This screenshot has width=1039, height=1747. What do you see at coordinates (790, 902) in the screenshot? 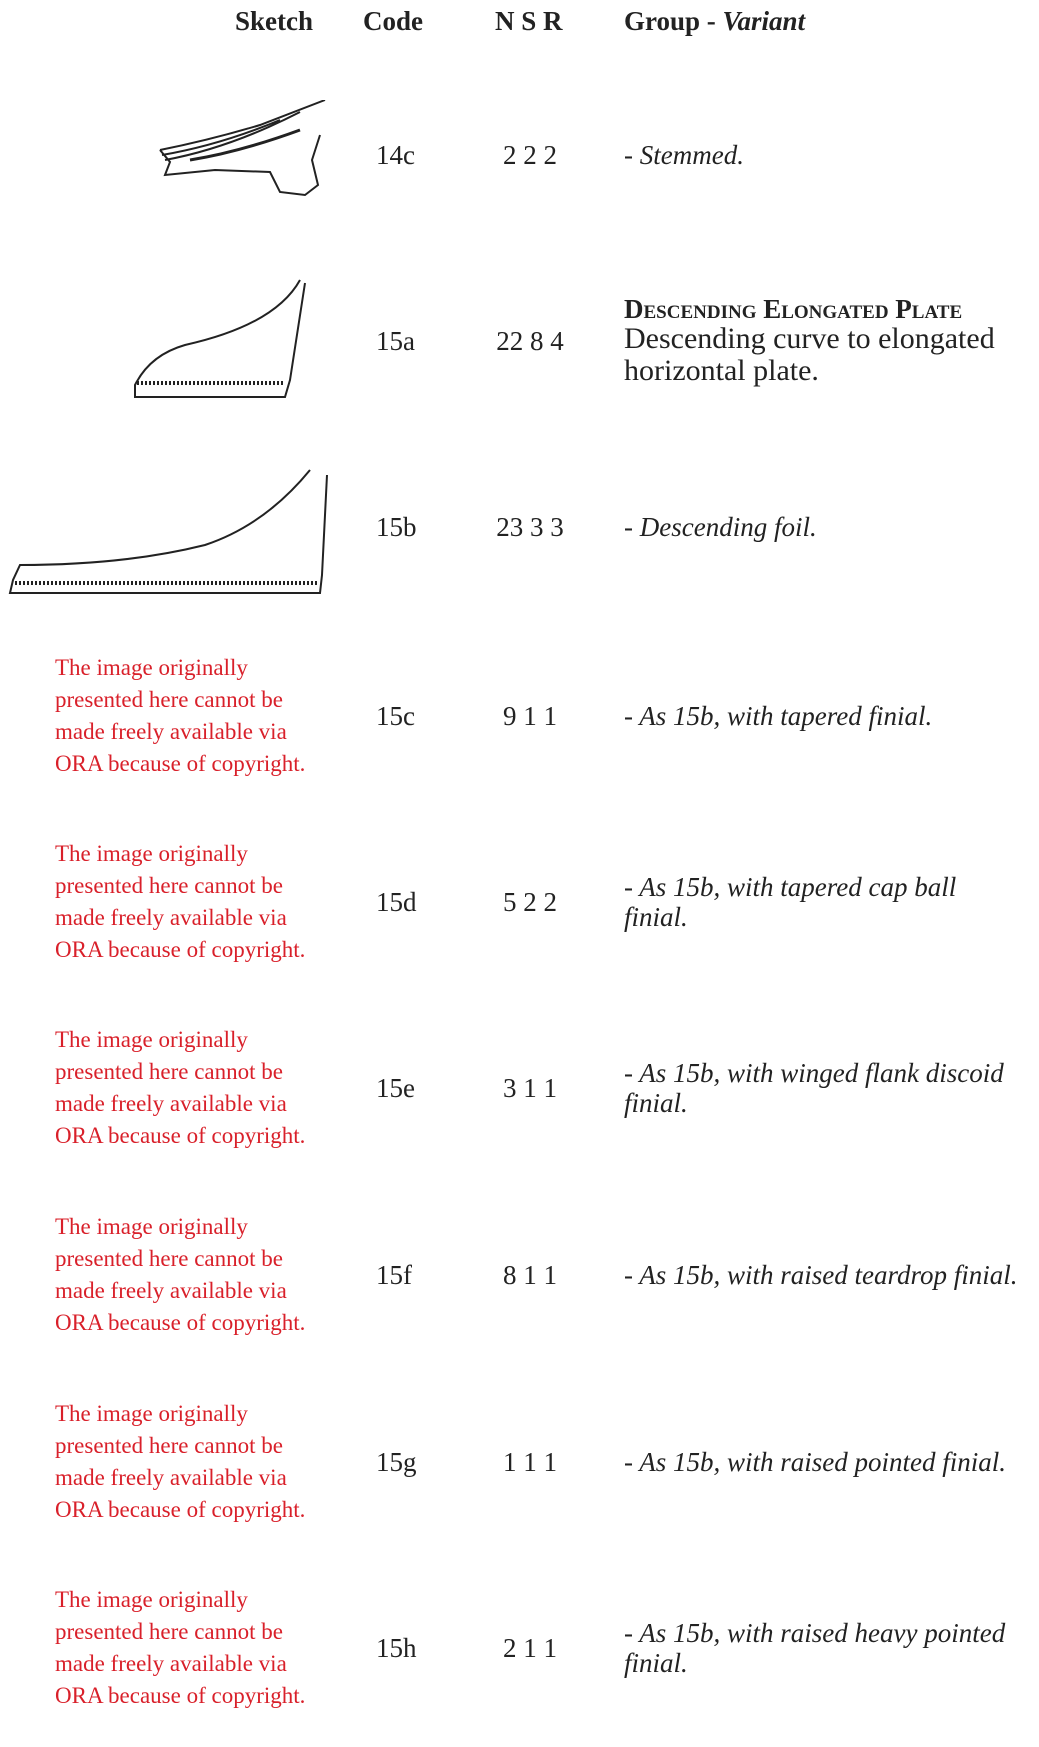
I see `variant: - As 15b, with tapered cap ball finial.` at bounding box center [790, 902].